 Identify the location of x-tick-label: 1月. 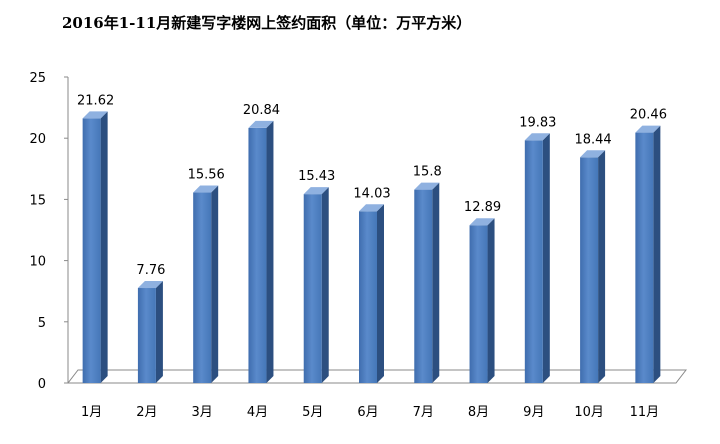
(91, 412).